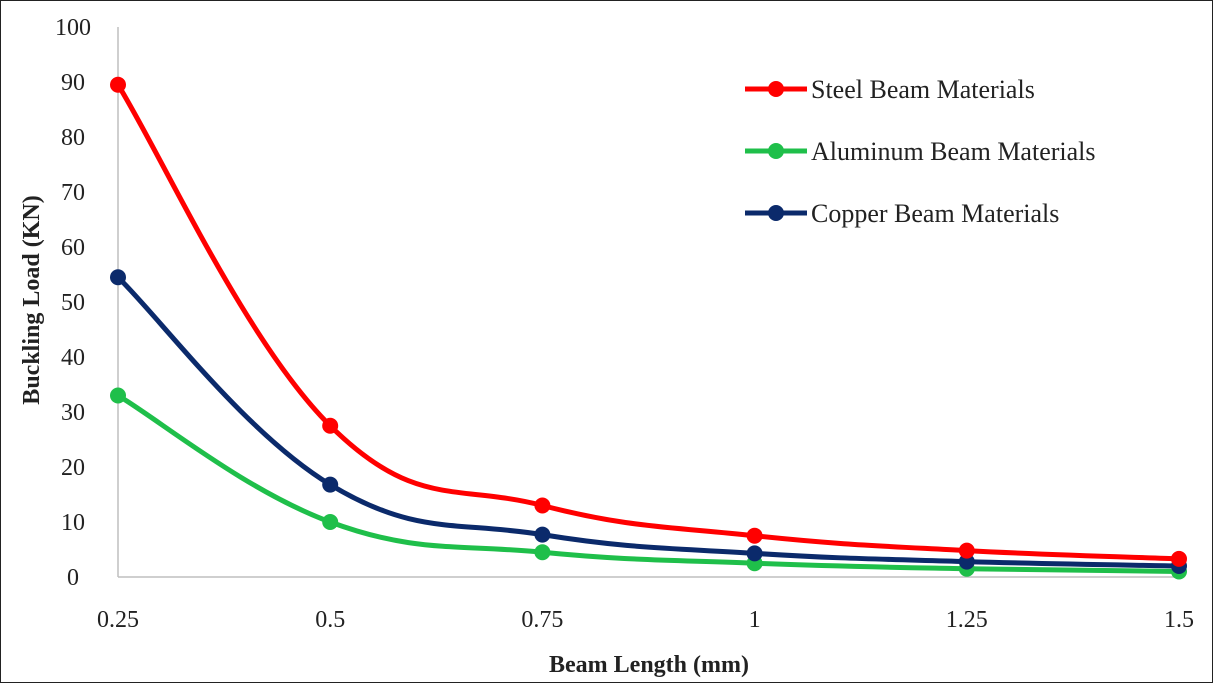  I want to click on x-tick-label: 0.25, so click(118, 620).